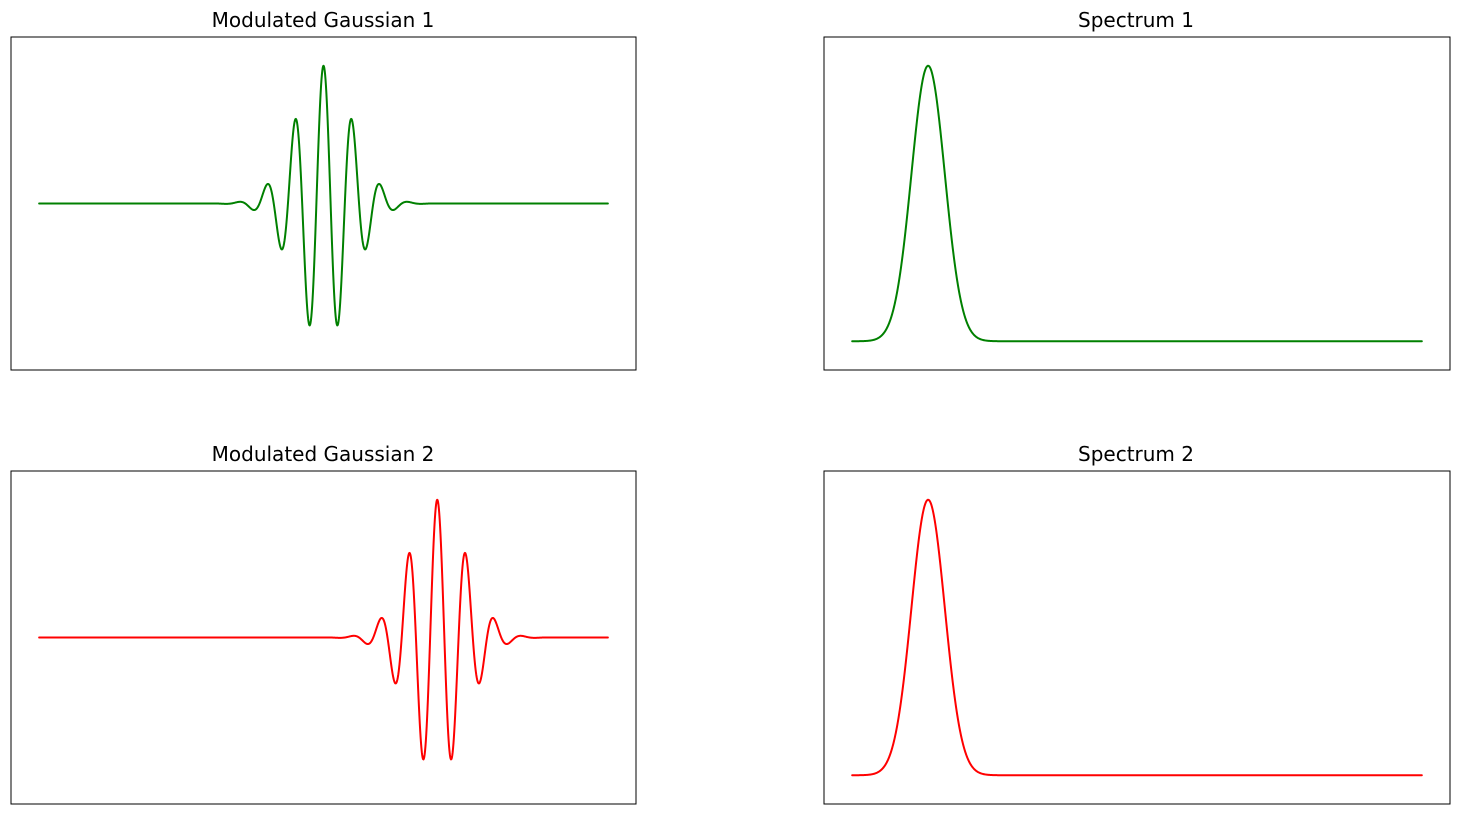 The height and width of the screenshot is (814, 1460). I want to click on subplot-title: Modulated Gaussian 1, so click(323, 20).